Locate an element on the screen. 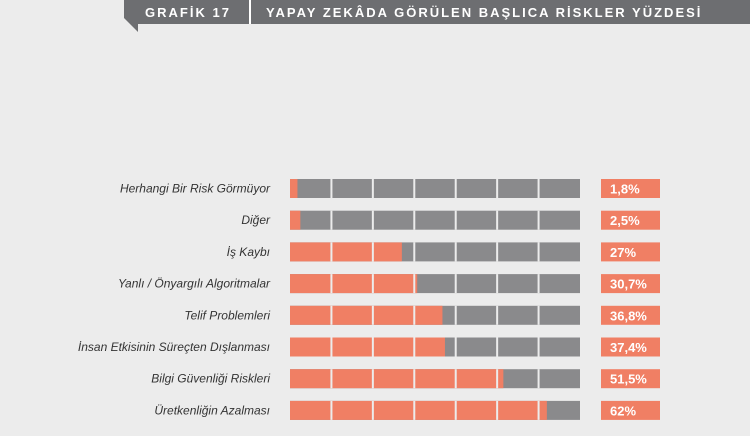 Image resolution: width=750 pixels, height=436 pixels. banner-divider is located at coordinates (250, 12).